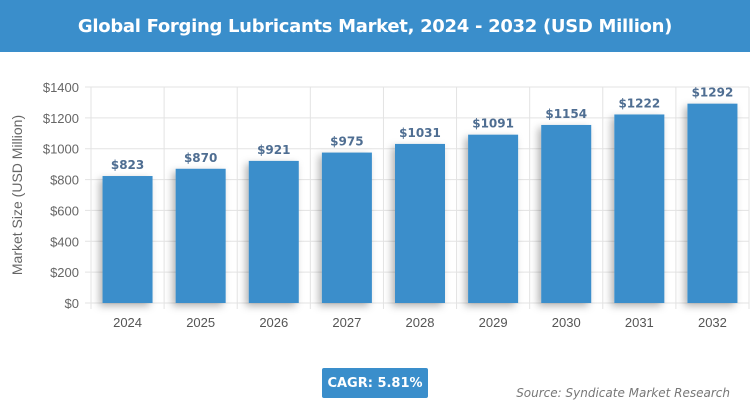 The height and width of the screenshot is (417, 750). Describe the element at coordinates (17, 195) in the screenshot. I see `y-axis-label: Market Size (USD Million)` at that location.